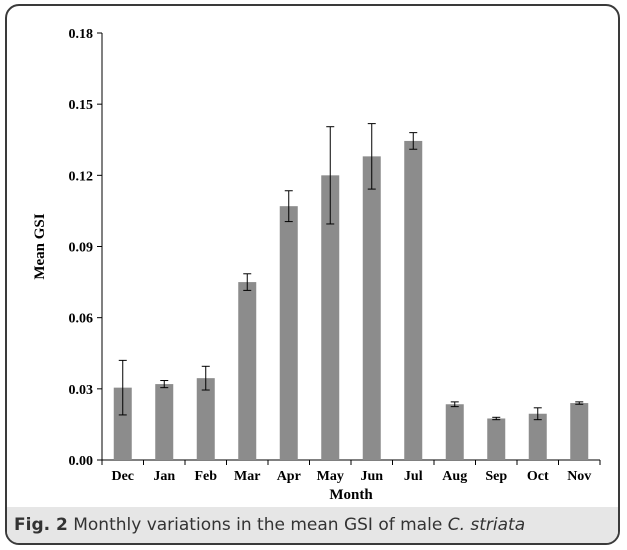 The image size is (627, 550). Describe the element at coordinates (81, 176) in the screenshot. I see `y-tick-label: 0.12` at that location.